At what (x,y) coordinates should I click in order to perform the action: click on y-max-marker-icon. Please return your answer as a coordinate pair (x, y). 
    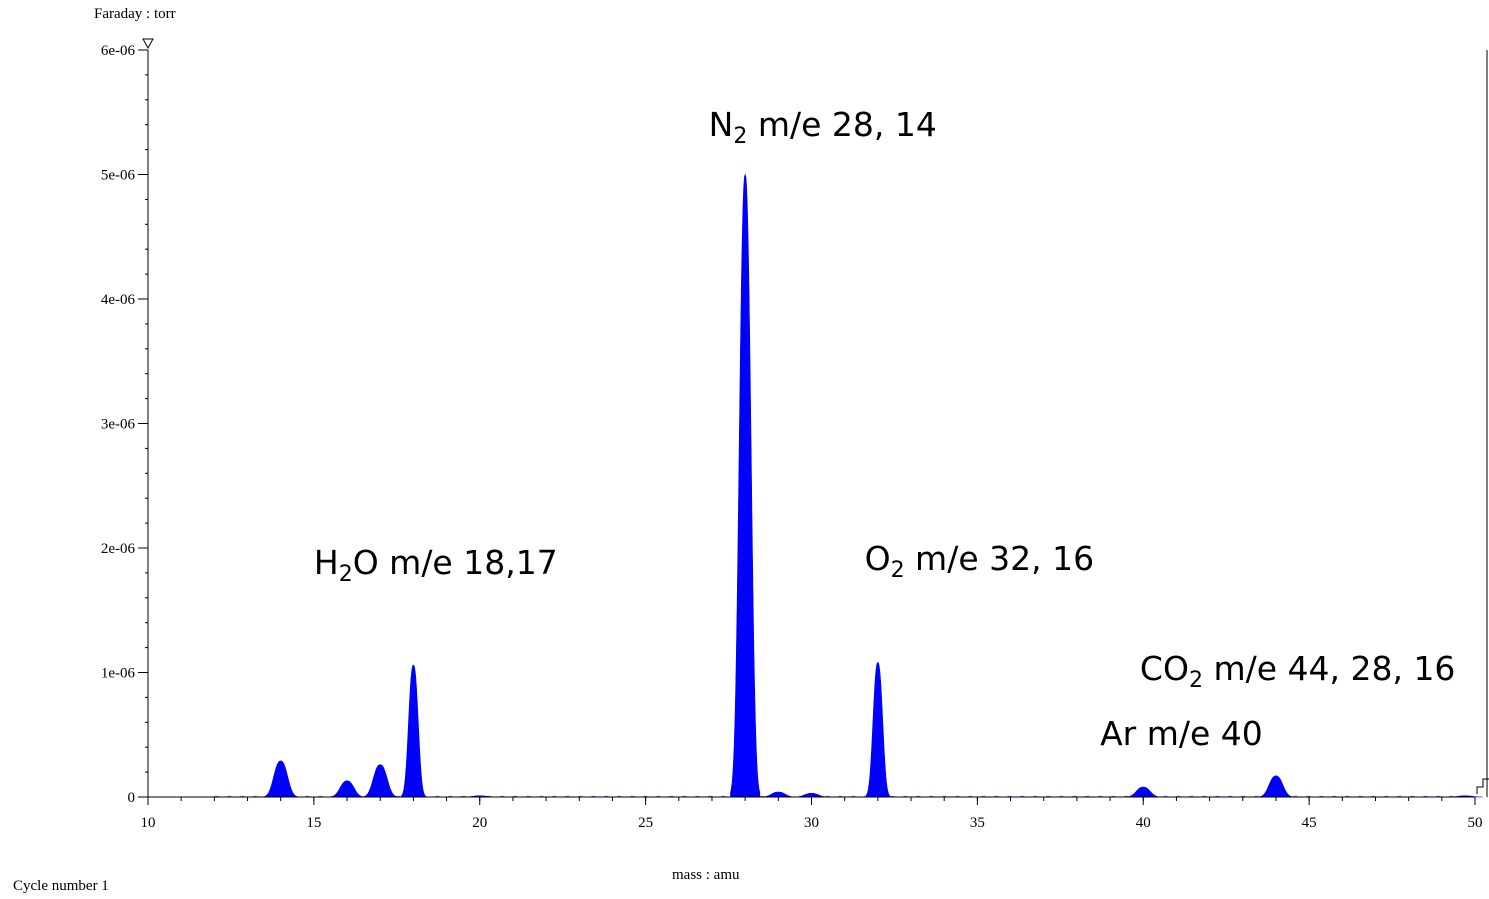
    Looking at the image, I should click on (148, 44).